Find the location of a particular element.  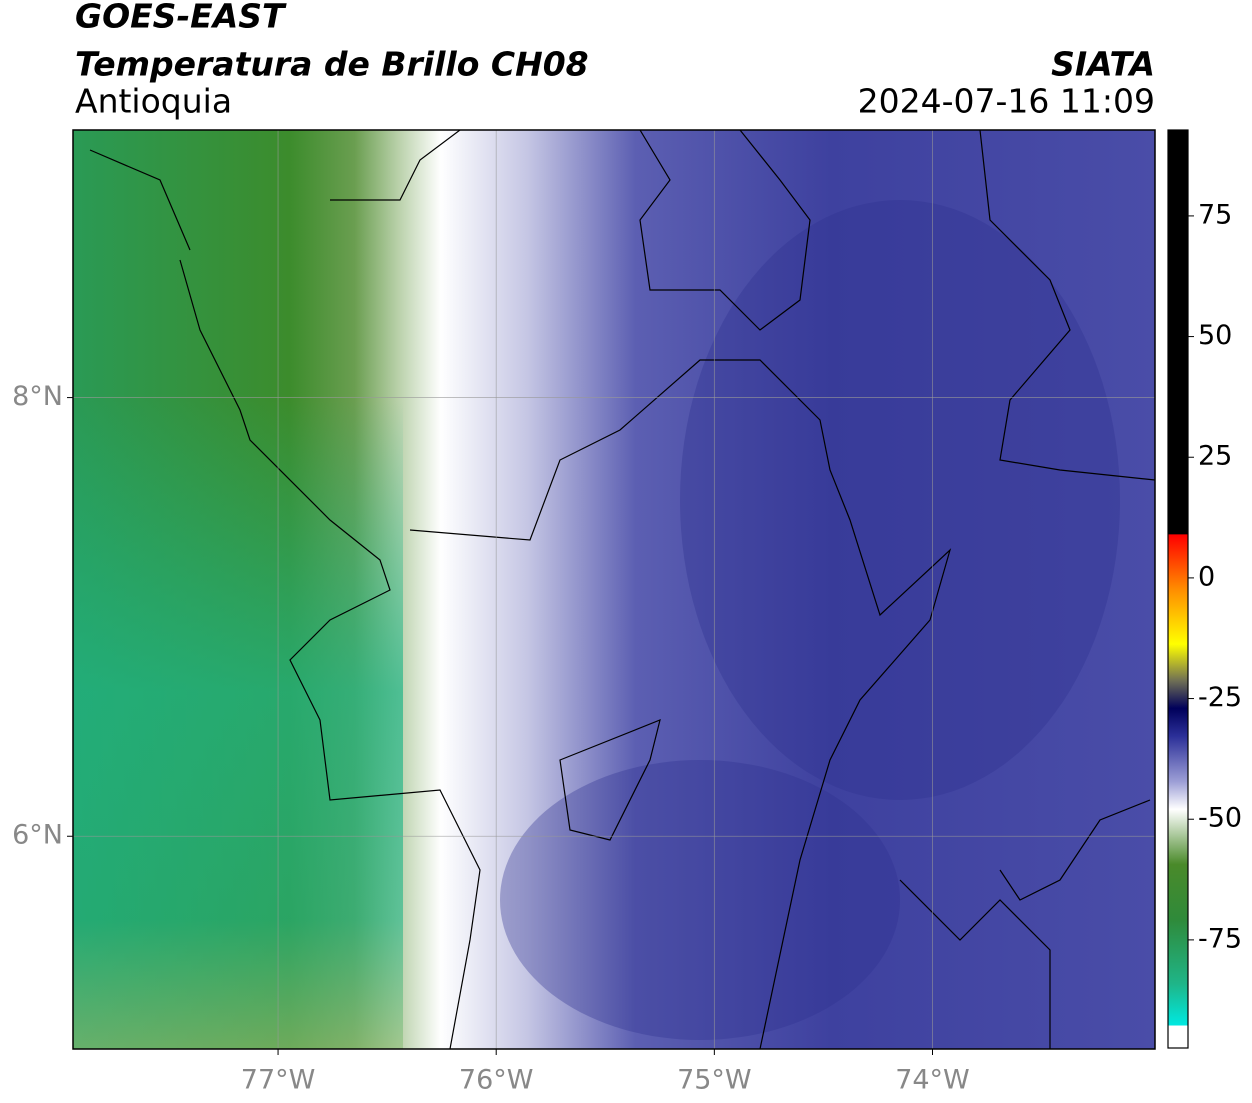

datetime: 2024-07-16 11:09 is located at coordinates (1006, 101).